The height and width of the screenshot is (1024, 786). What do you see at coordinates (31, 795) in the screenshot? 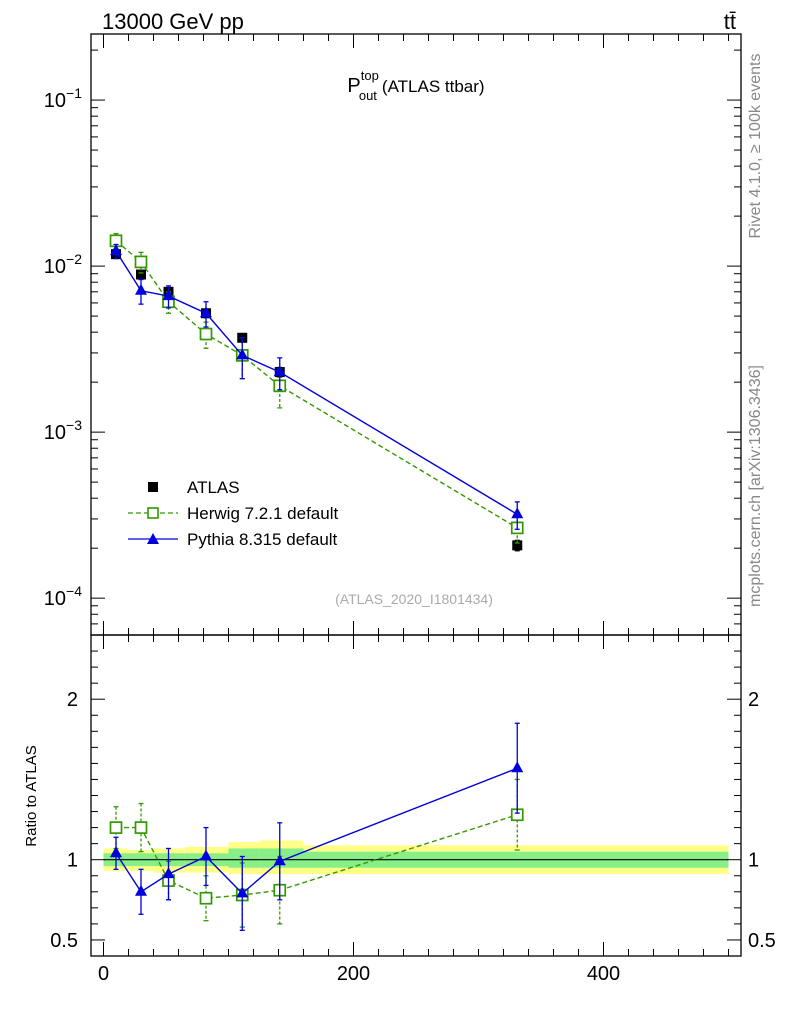
I see `ratio-ylabel: Ratio to ATLAS` at bounding box center [31, 795].